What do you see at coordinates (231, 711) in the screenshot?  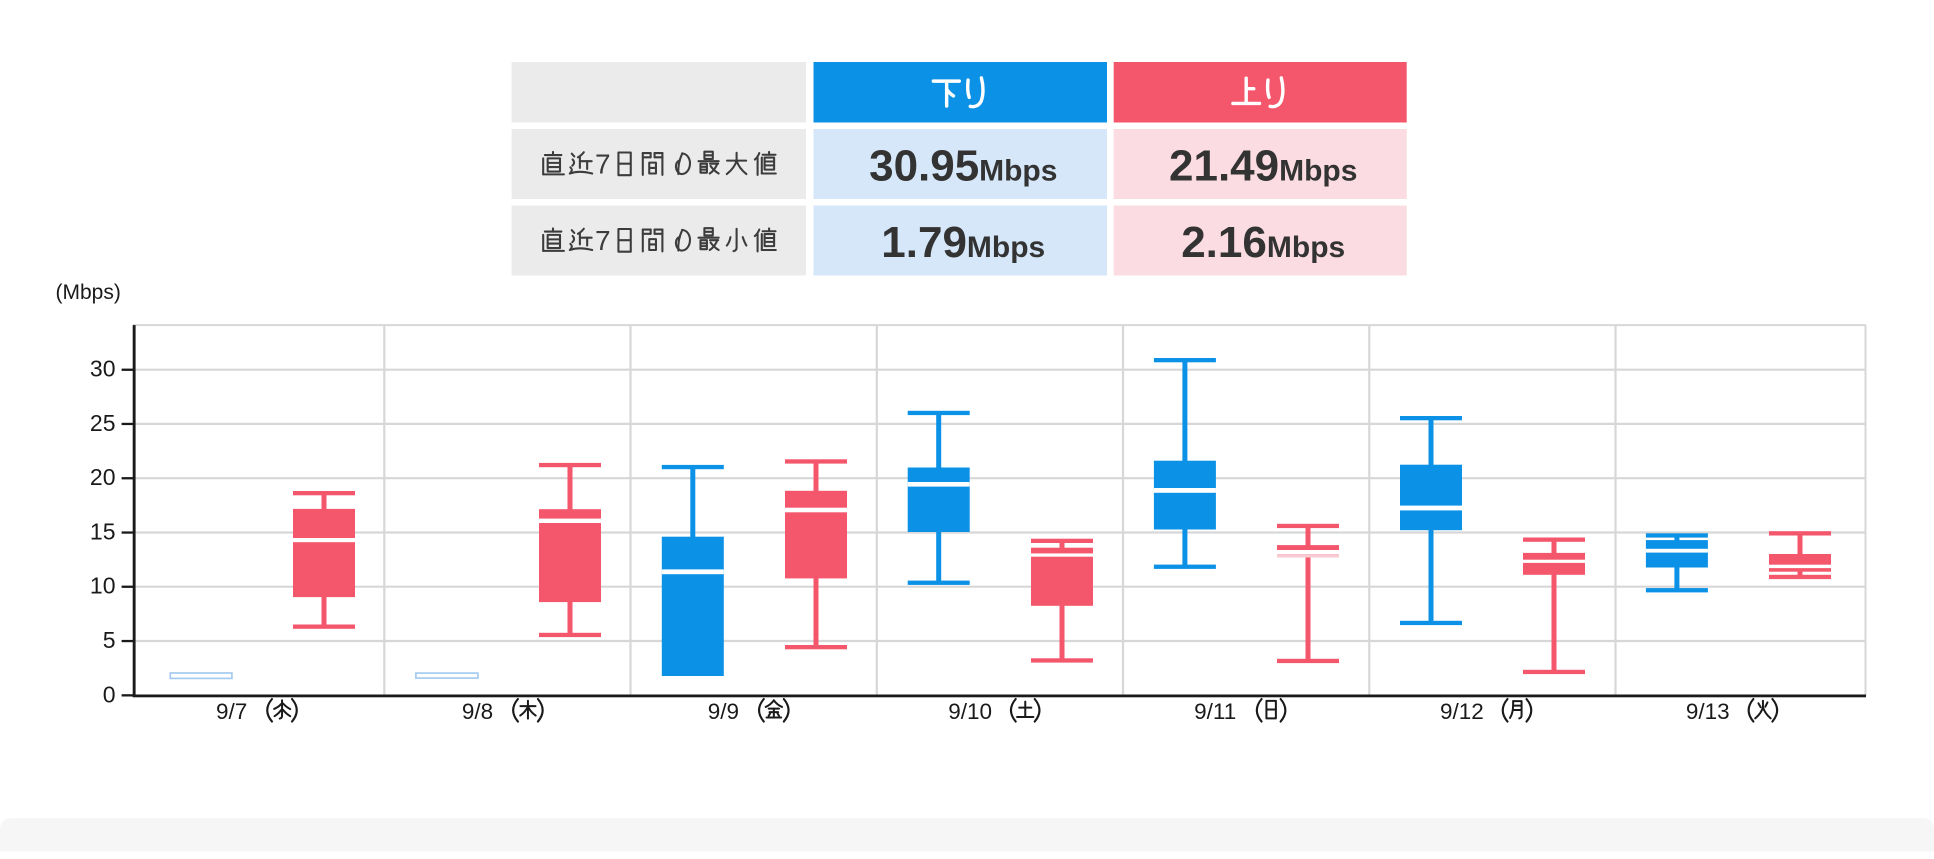 I see `svg-text: 9/7` at bounding box center [231, 711].